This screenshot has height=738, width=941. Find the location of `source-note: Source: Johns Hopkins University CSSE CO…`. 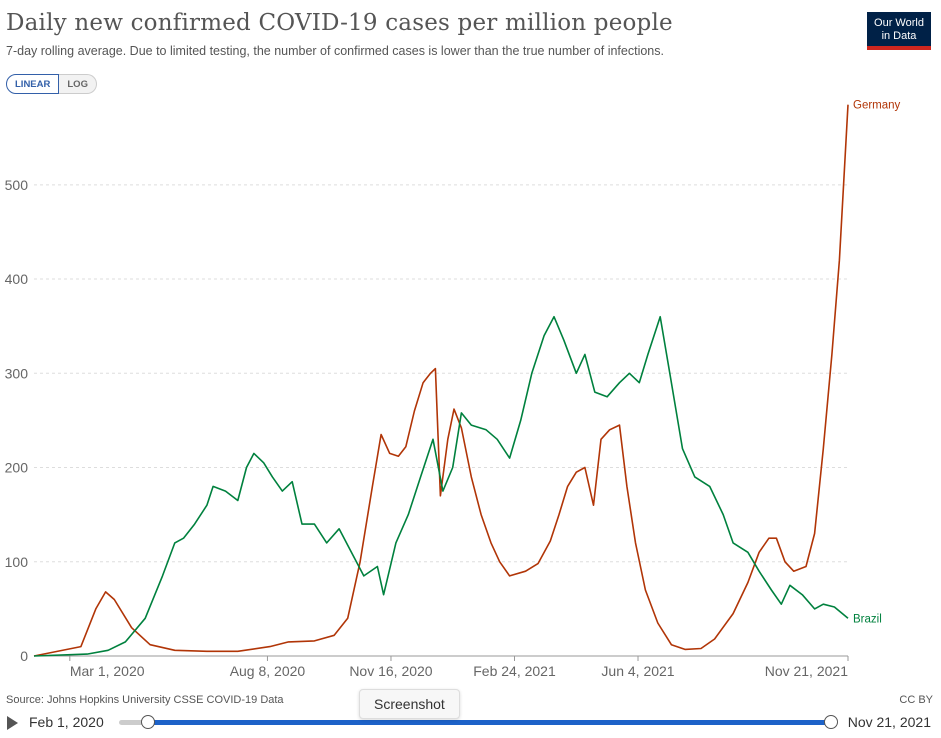

source-note: Source: Johns Hopkins University CSSE CO… is located at coordinates (145, 700).